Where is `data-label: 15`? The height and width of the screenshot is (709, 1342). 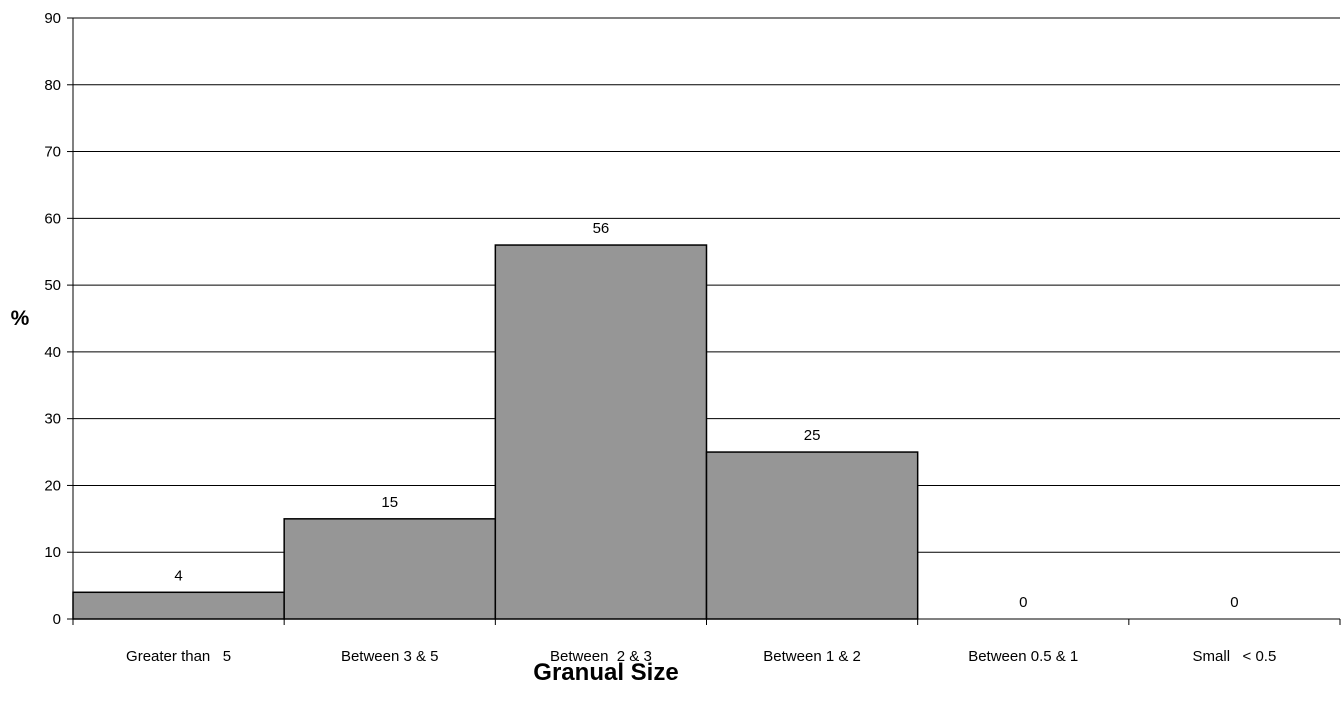 data-label: 15 is located at coordinates (389, 502).